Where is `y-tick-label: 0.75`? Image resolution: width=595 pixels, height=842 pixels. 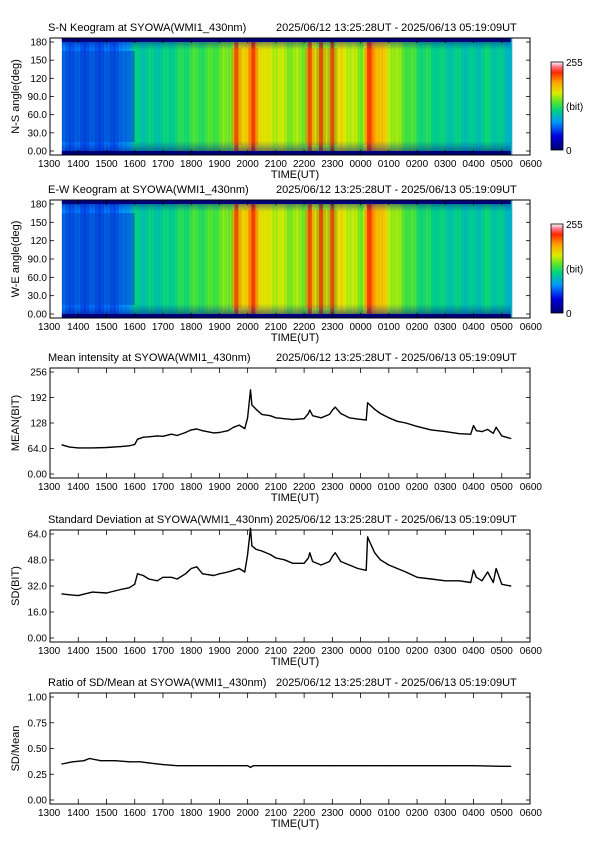
y-tick-label: 0.75 is located at coordinates (38, 723).